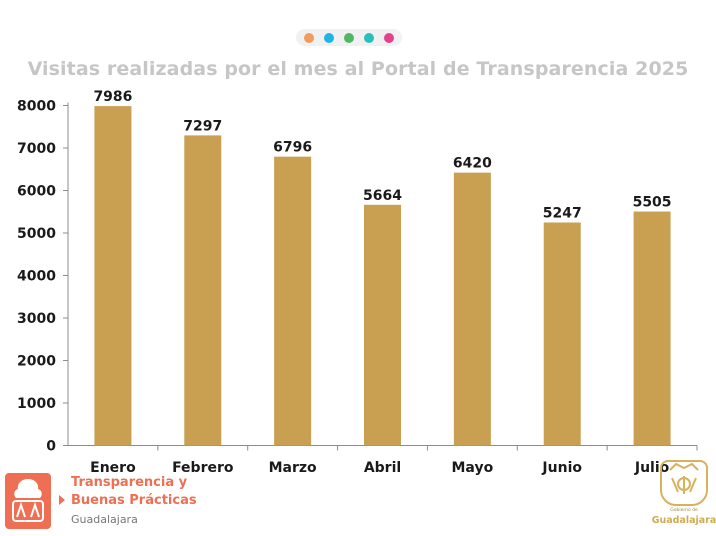 The height and width of the screenshot is (536, 716). I want to click on y-tick-label: 4000, so click(36, 277).